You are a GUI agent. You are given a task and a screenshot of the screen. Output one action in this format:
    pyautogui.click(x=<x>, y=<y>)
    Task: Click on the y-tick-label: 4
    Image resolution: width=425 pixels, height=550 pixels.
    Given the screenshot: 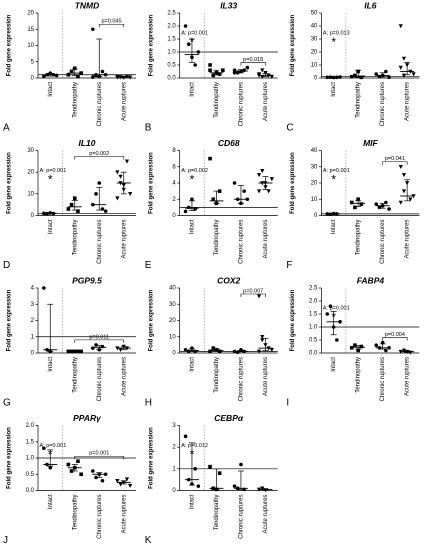 What is the action you would take?
    pyautogui.click(x=174, y=184)
    